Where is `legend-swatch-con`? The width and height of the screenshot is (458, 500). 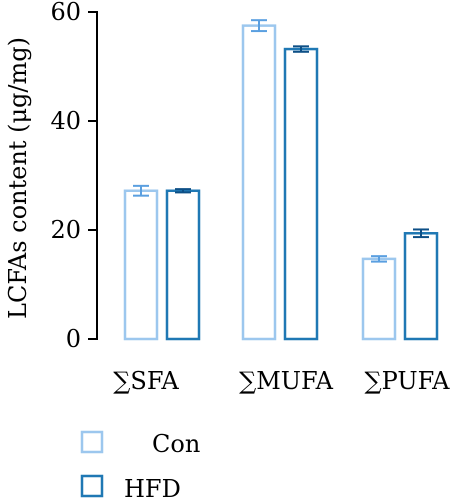
legend-swatch-con is located at coordinates (92, 442).